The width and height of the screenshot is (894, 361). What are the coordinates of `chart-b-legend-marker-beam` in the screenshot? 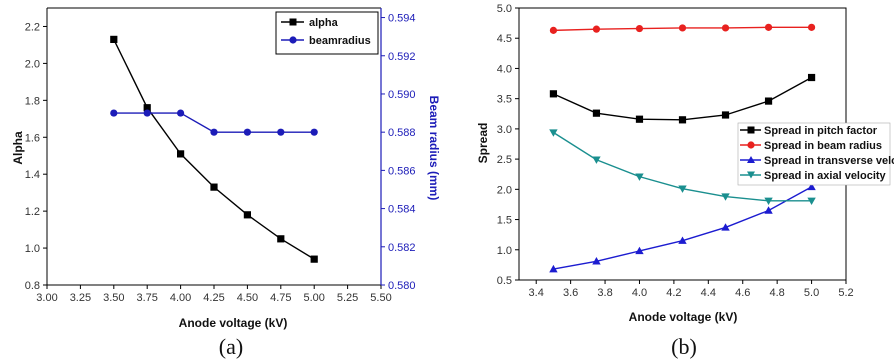 It's located at (751, 145).